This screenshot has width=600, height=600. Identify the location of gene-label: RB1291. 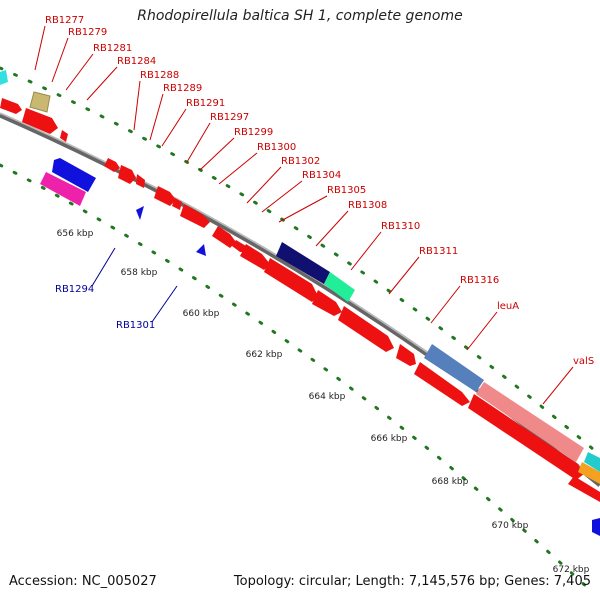
(205, 103).